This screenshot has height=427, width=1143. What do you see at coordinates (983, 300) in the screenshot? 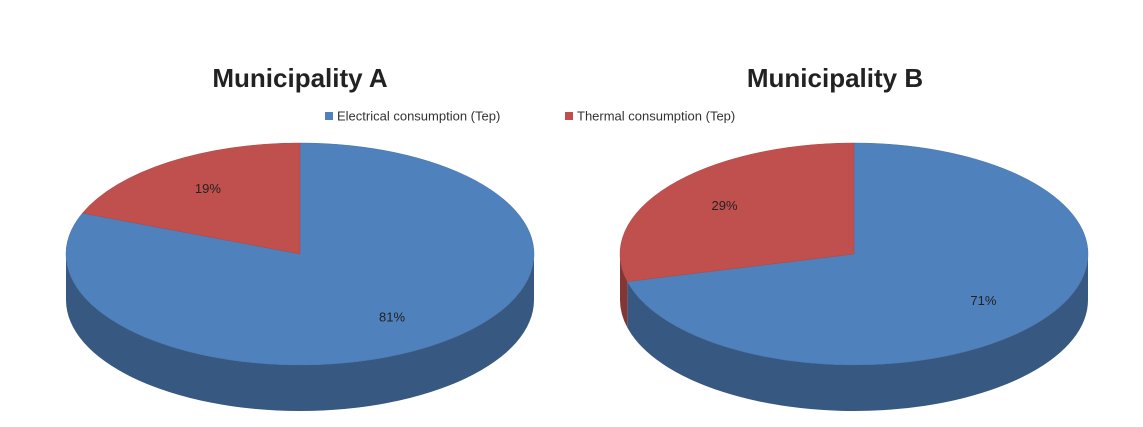
I see `data-label: 71%` at bounding box center [983, 300].